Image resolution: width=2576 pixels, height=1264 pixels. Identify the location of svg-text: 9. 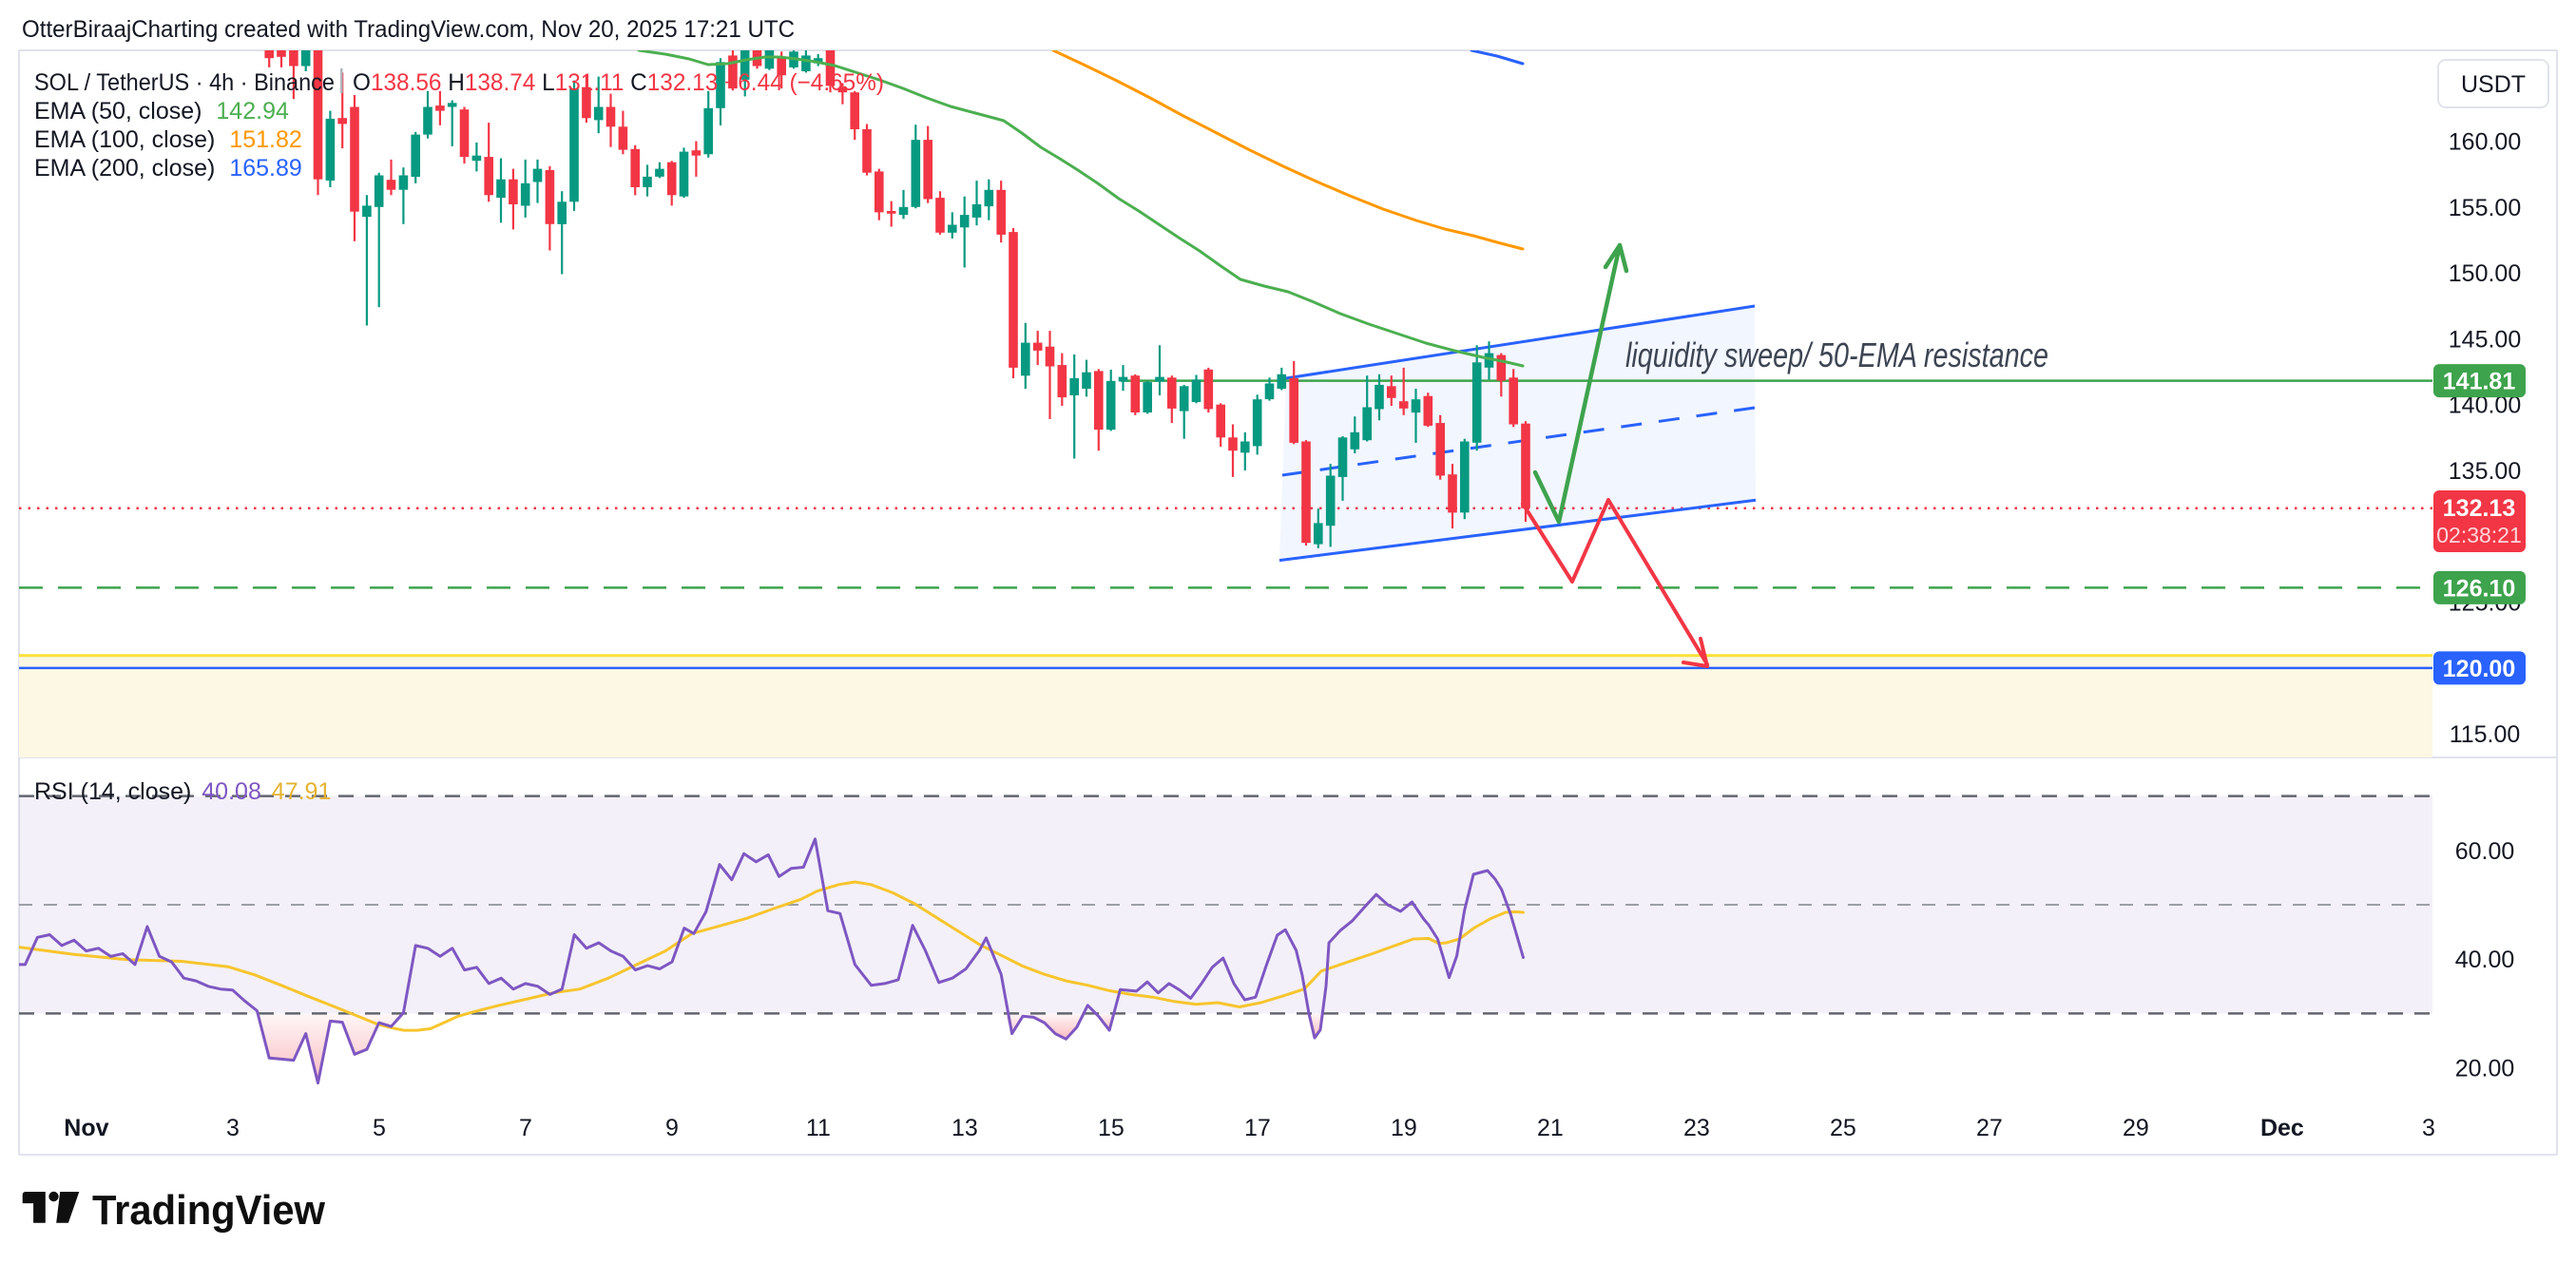
(672, 1128).